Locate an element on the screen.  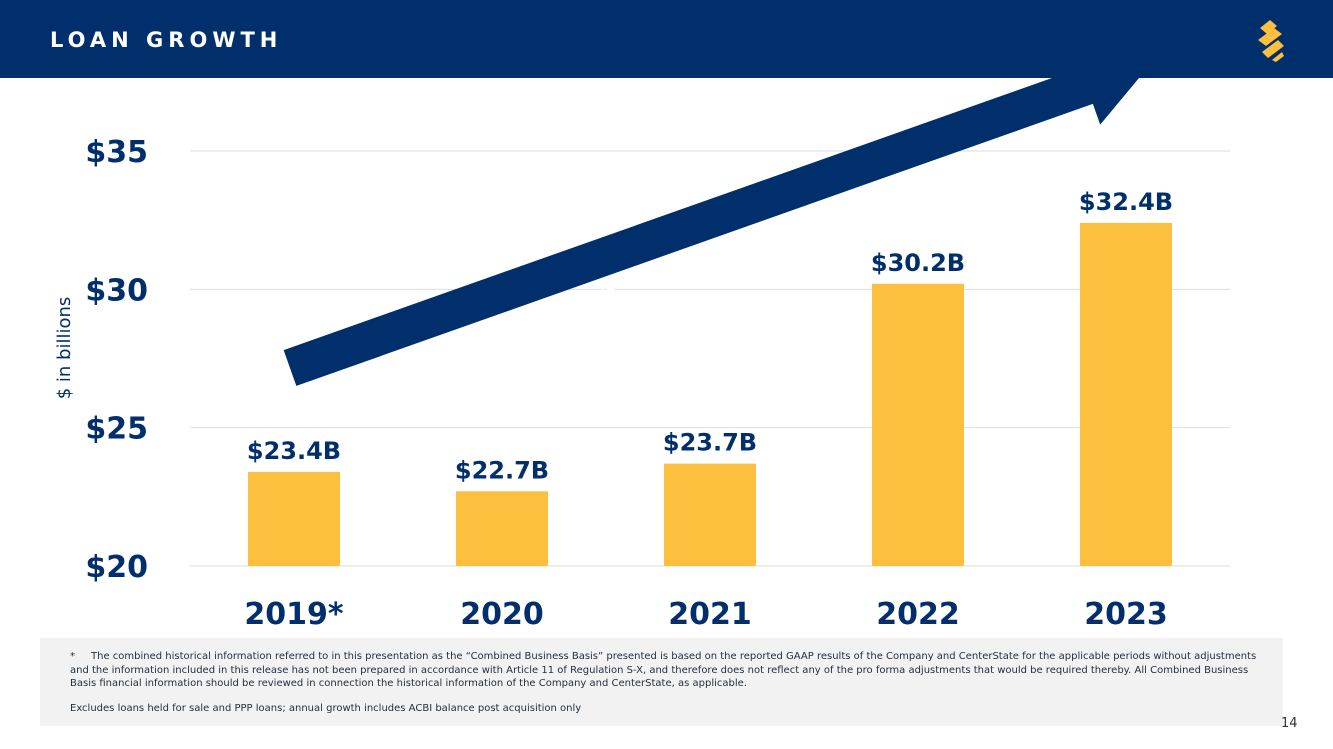
x-tick-label: 2022 is located at coordinates (918, 614).